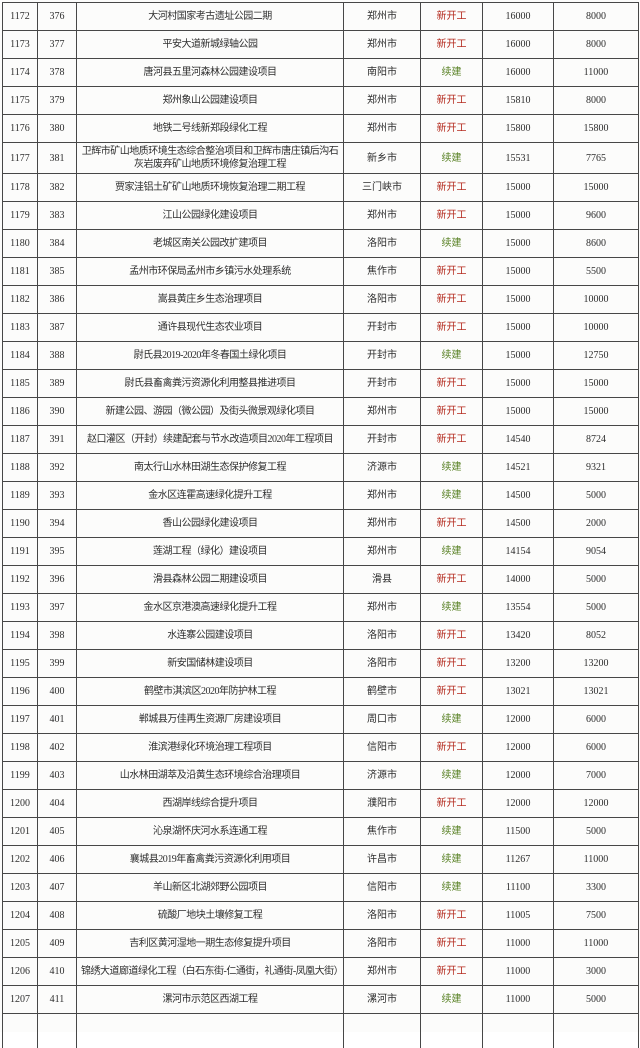 This screenshot has width=640, height=1048. I want to click on row-sequence-number: 1186, so click(20, 412).